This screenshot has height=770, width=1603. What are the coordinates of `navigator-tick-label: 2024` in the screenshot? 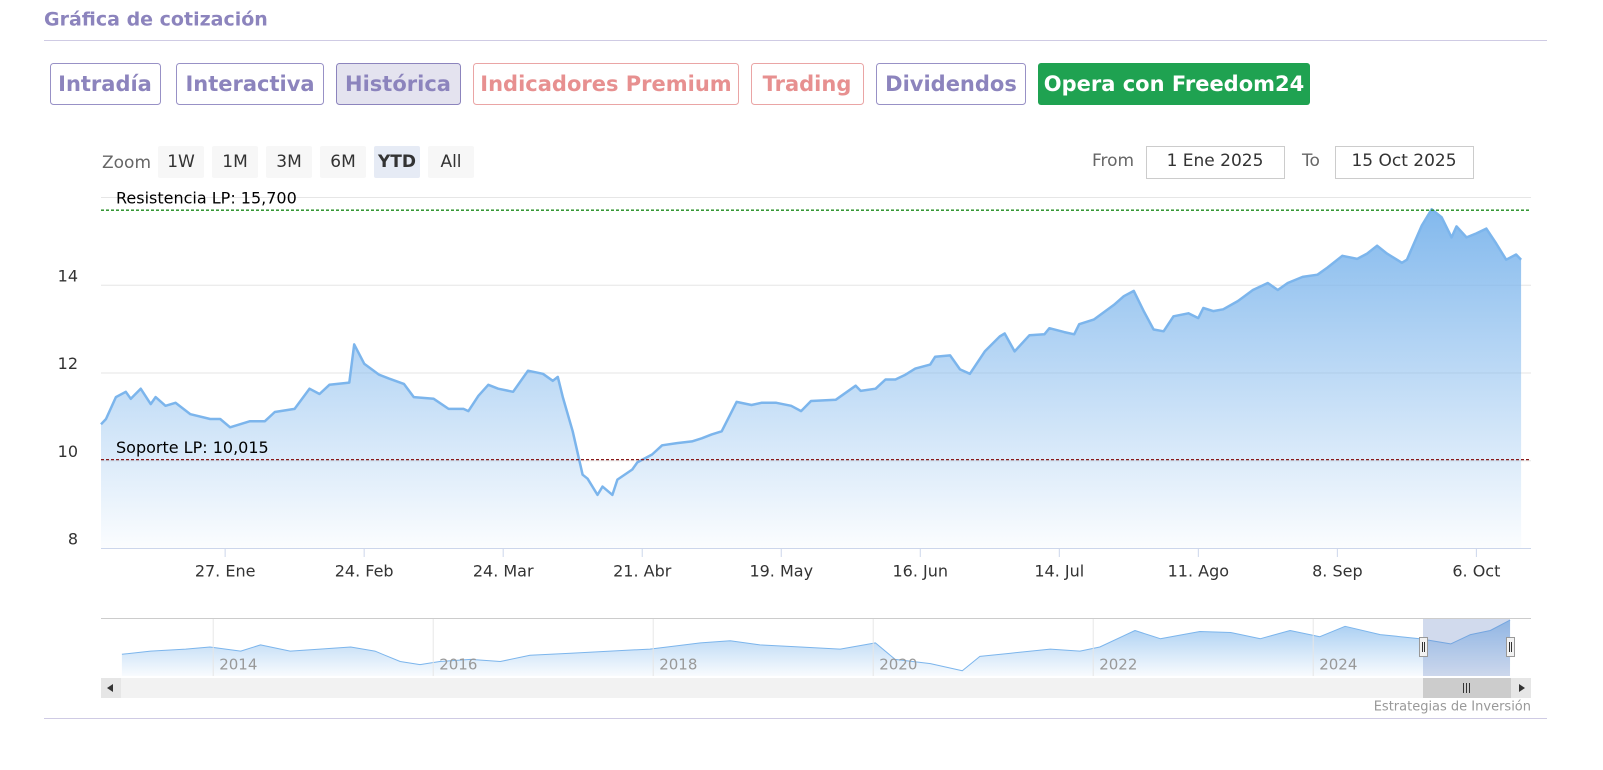 It's located at (1338, 665).